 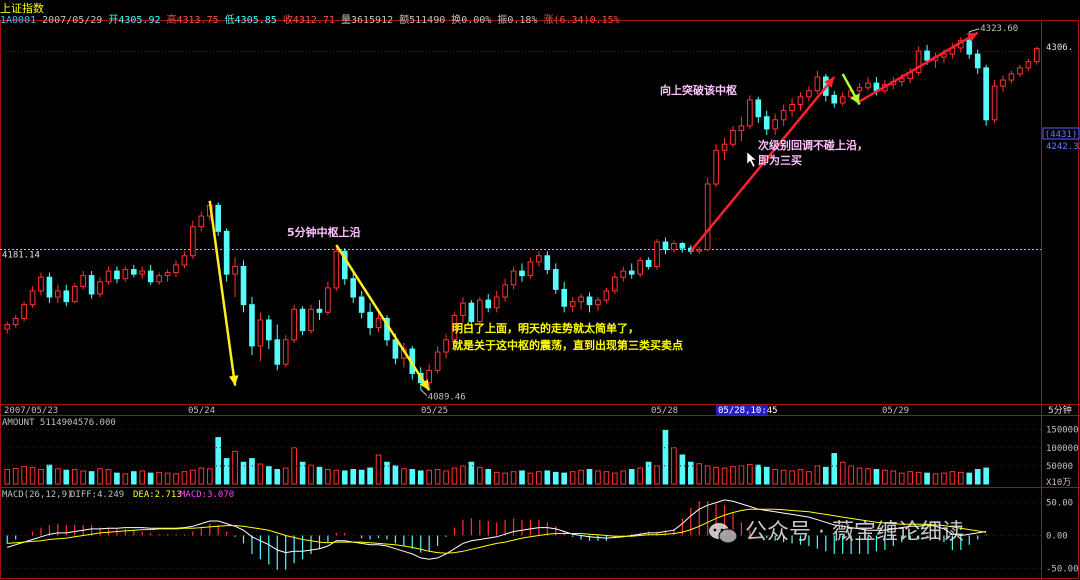 What do you see at coordinates (97, 495) in the screenshot?
I see `macd-diff-label: DIFF:4.249` at bounding box center [97, 495].